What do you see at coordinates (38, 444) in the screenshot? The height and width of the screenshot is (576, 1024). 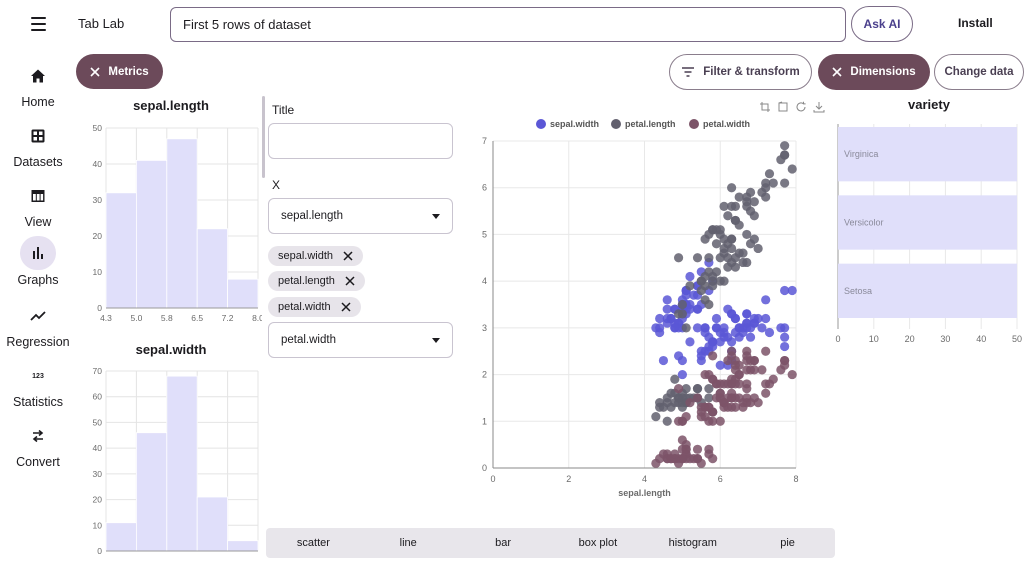 I see `nav-item-convert: Convert` at bounding box center [38, 444].